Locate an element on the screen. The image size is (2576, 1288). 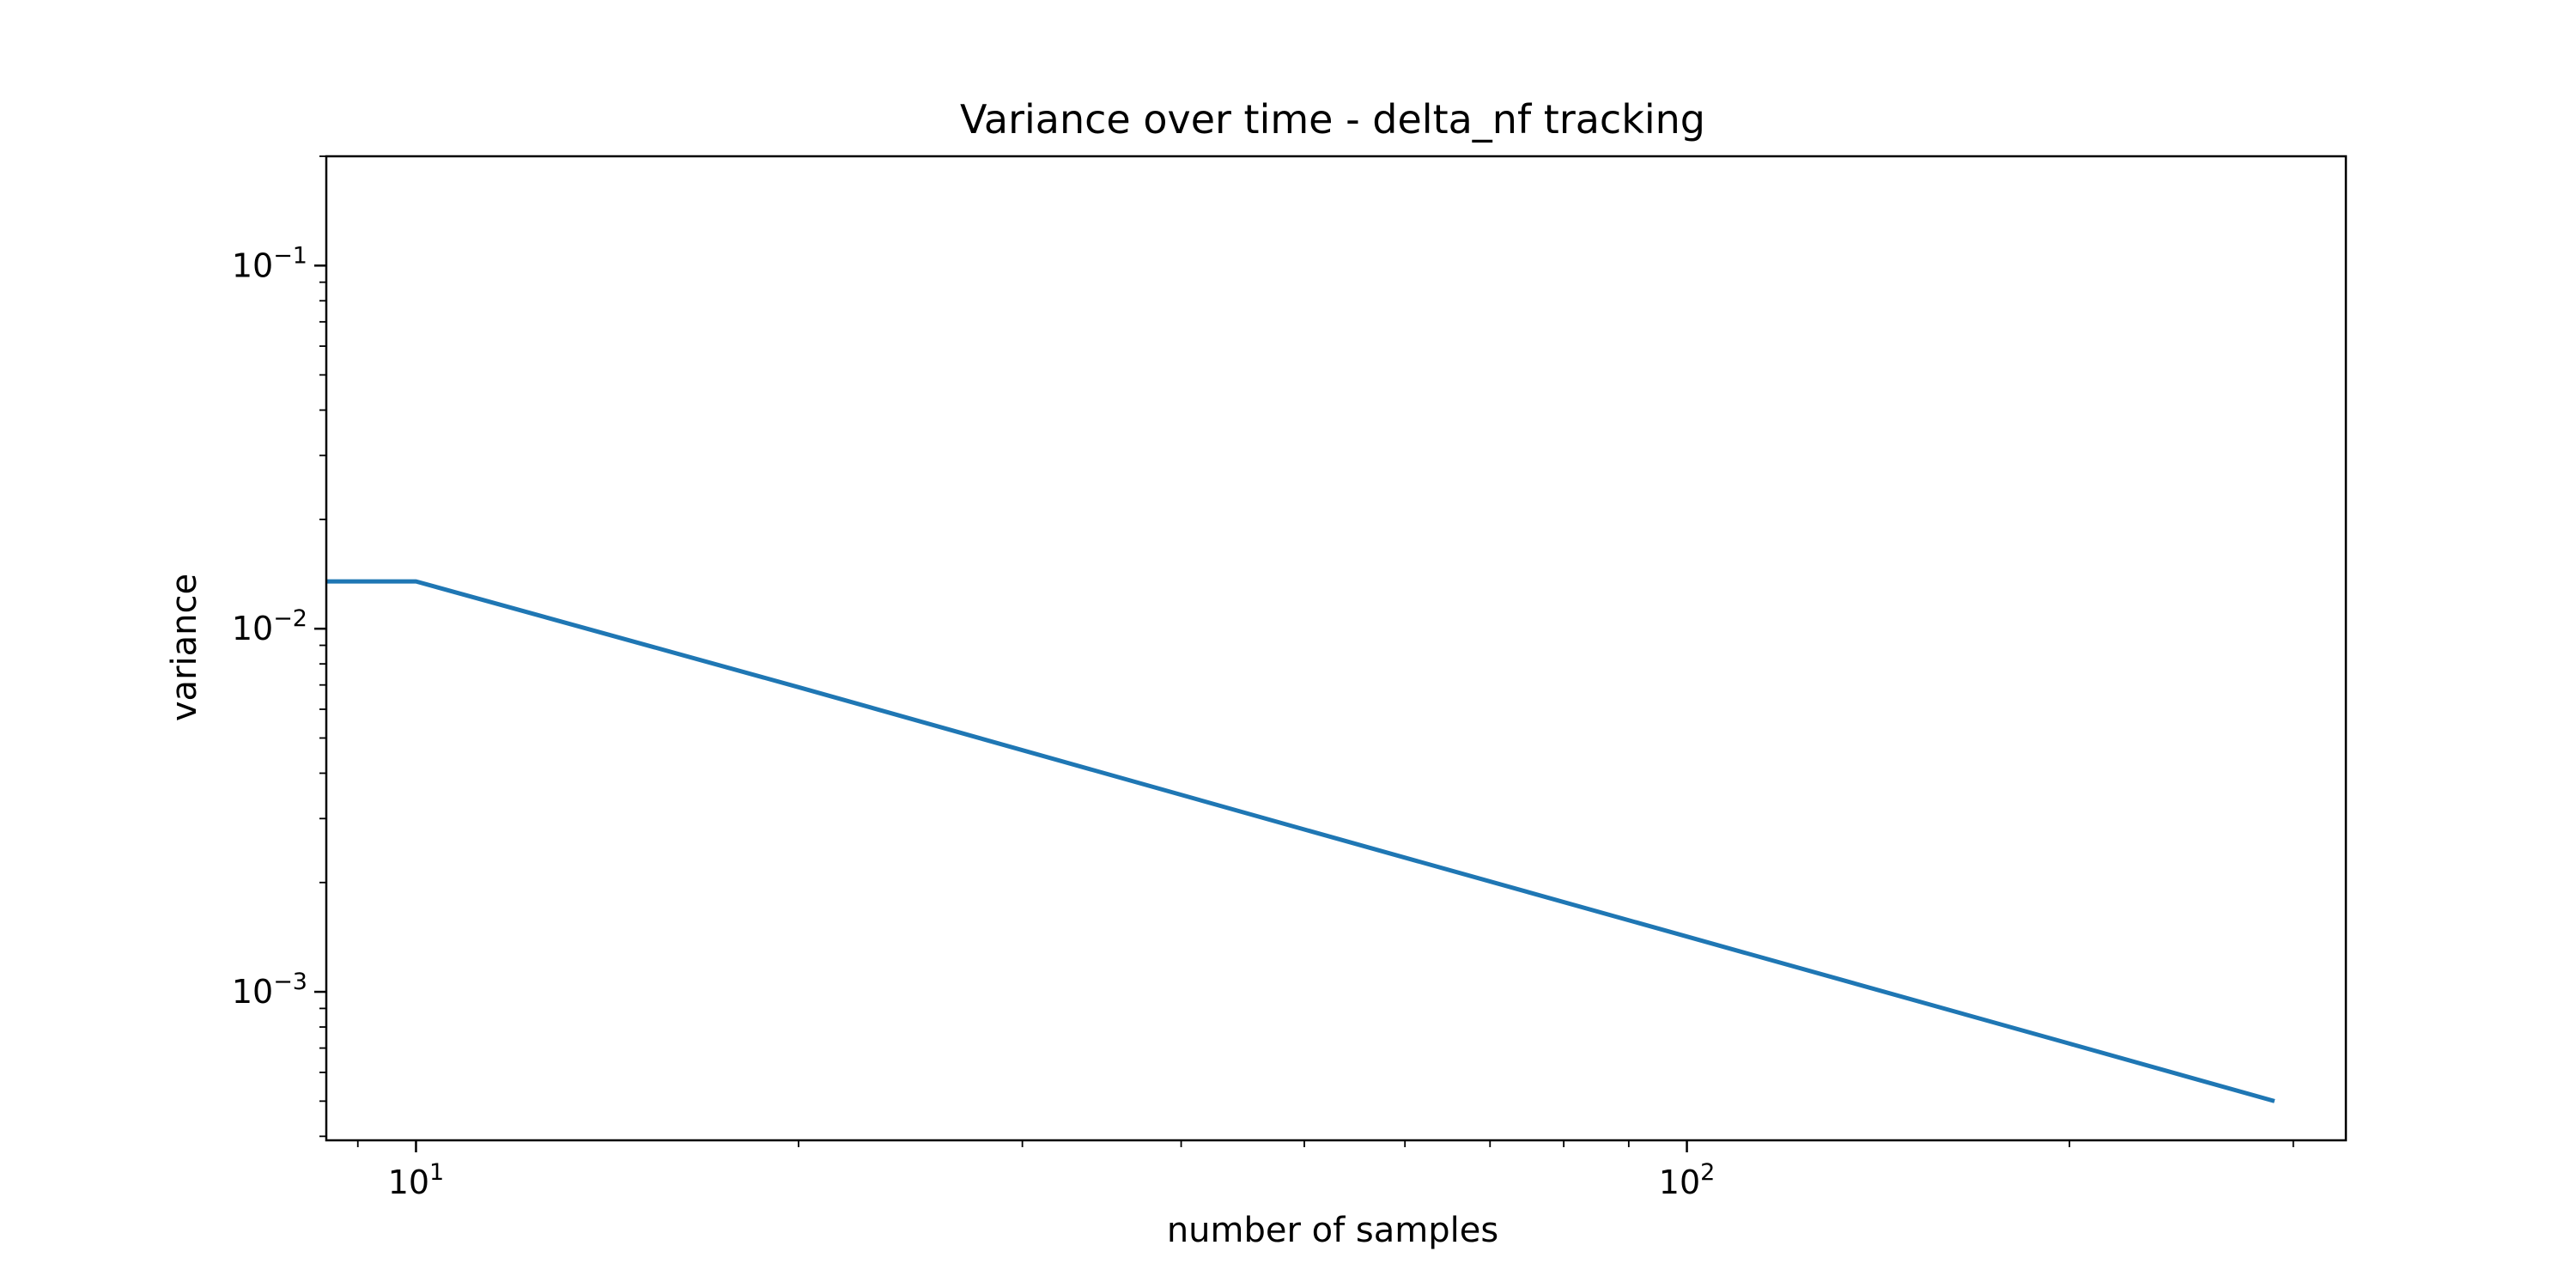
y-axis-label: variance is located at coordinates (185, 647).